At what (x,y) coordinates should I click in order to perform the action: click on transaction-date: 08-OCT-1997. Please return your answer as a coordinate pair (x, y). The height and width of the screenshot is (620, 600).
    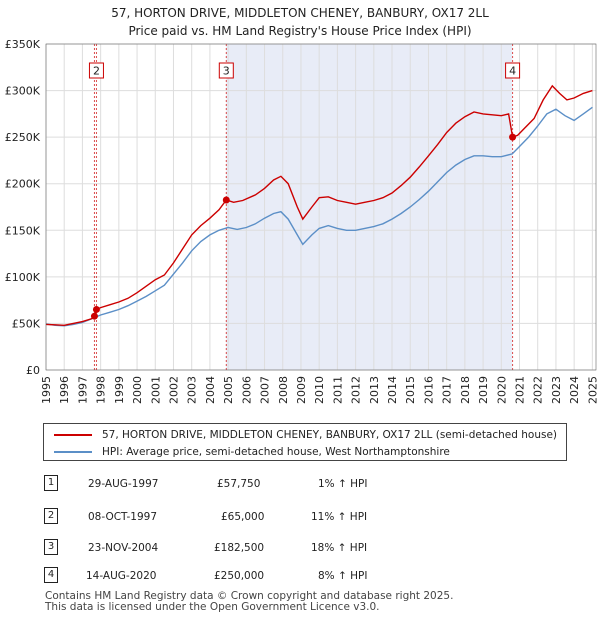
    Looking at the image, I should click on (122, 517).